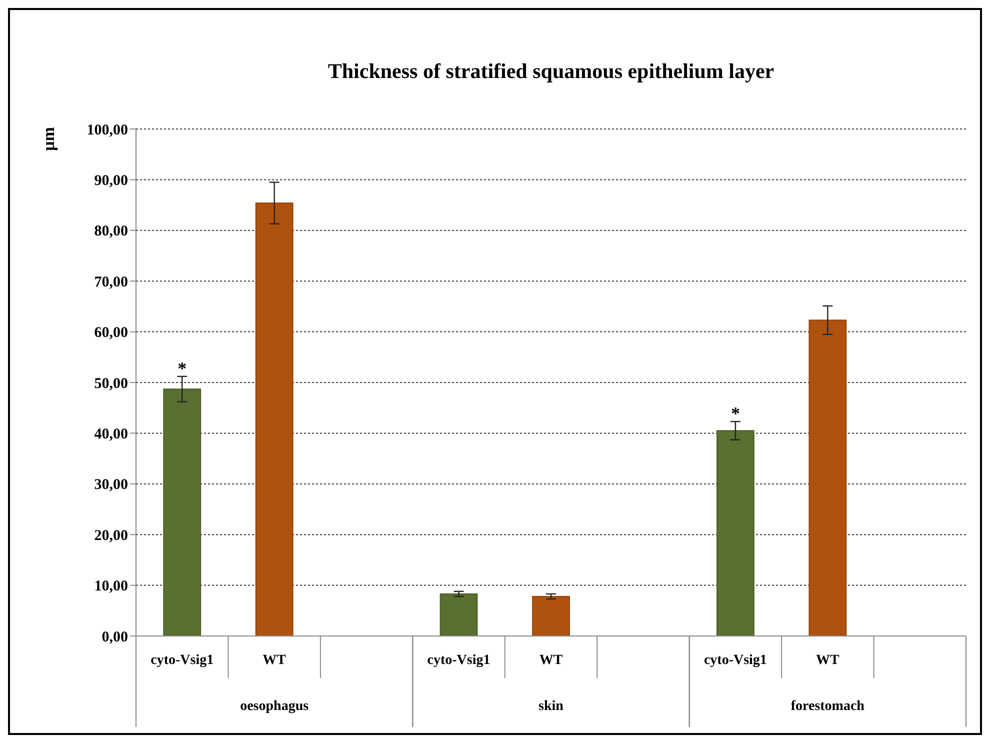 This screenshot has height=743, width=990. I want to click on y-tick-label: 90,00, so click(111, 180).